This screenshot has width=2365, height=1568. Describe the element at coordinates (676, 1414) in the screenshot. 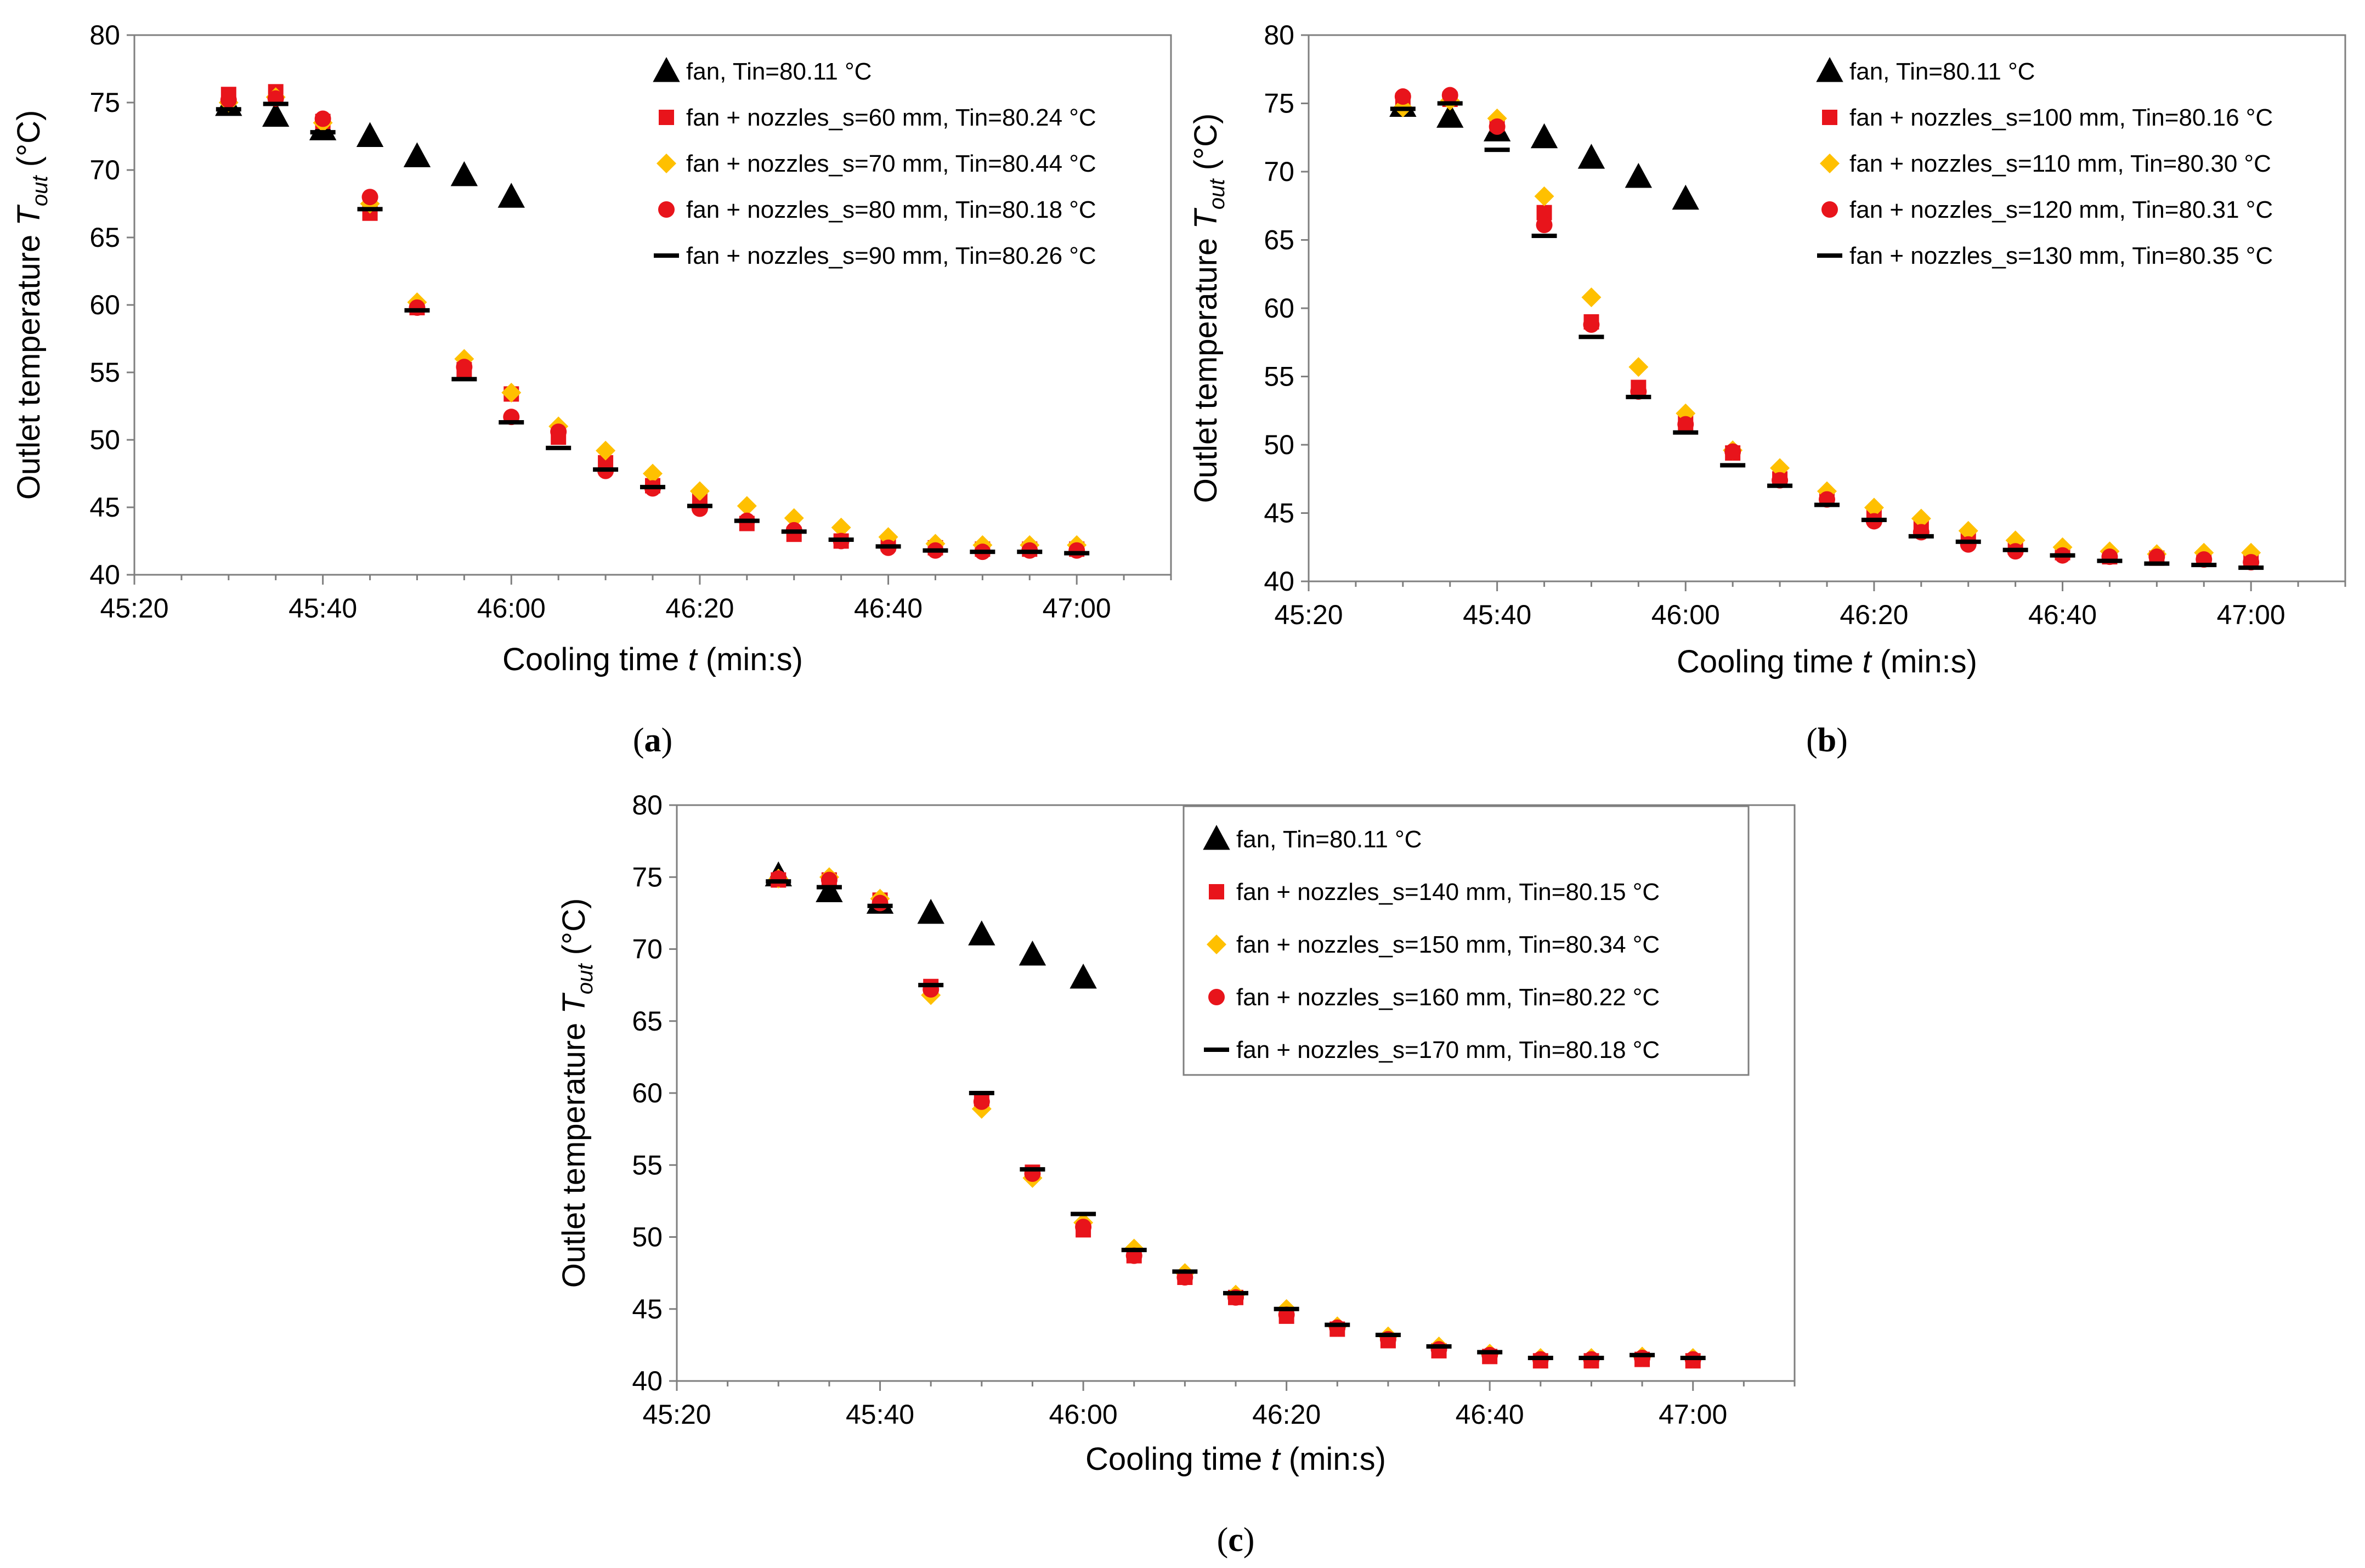

I see `x-tick-label: 45:20` at that location.